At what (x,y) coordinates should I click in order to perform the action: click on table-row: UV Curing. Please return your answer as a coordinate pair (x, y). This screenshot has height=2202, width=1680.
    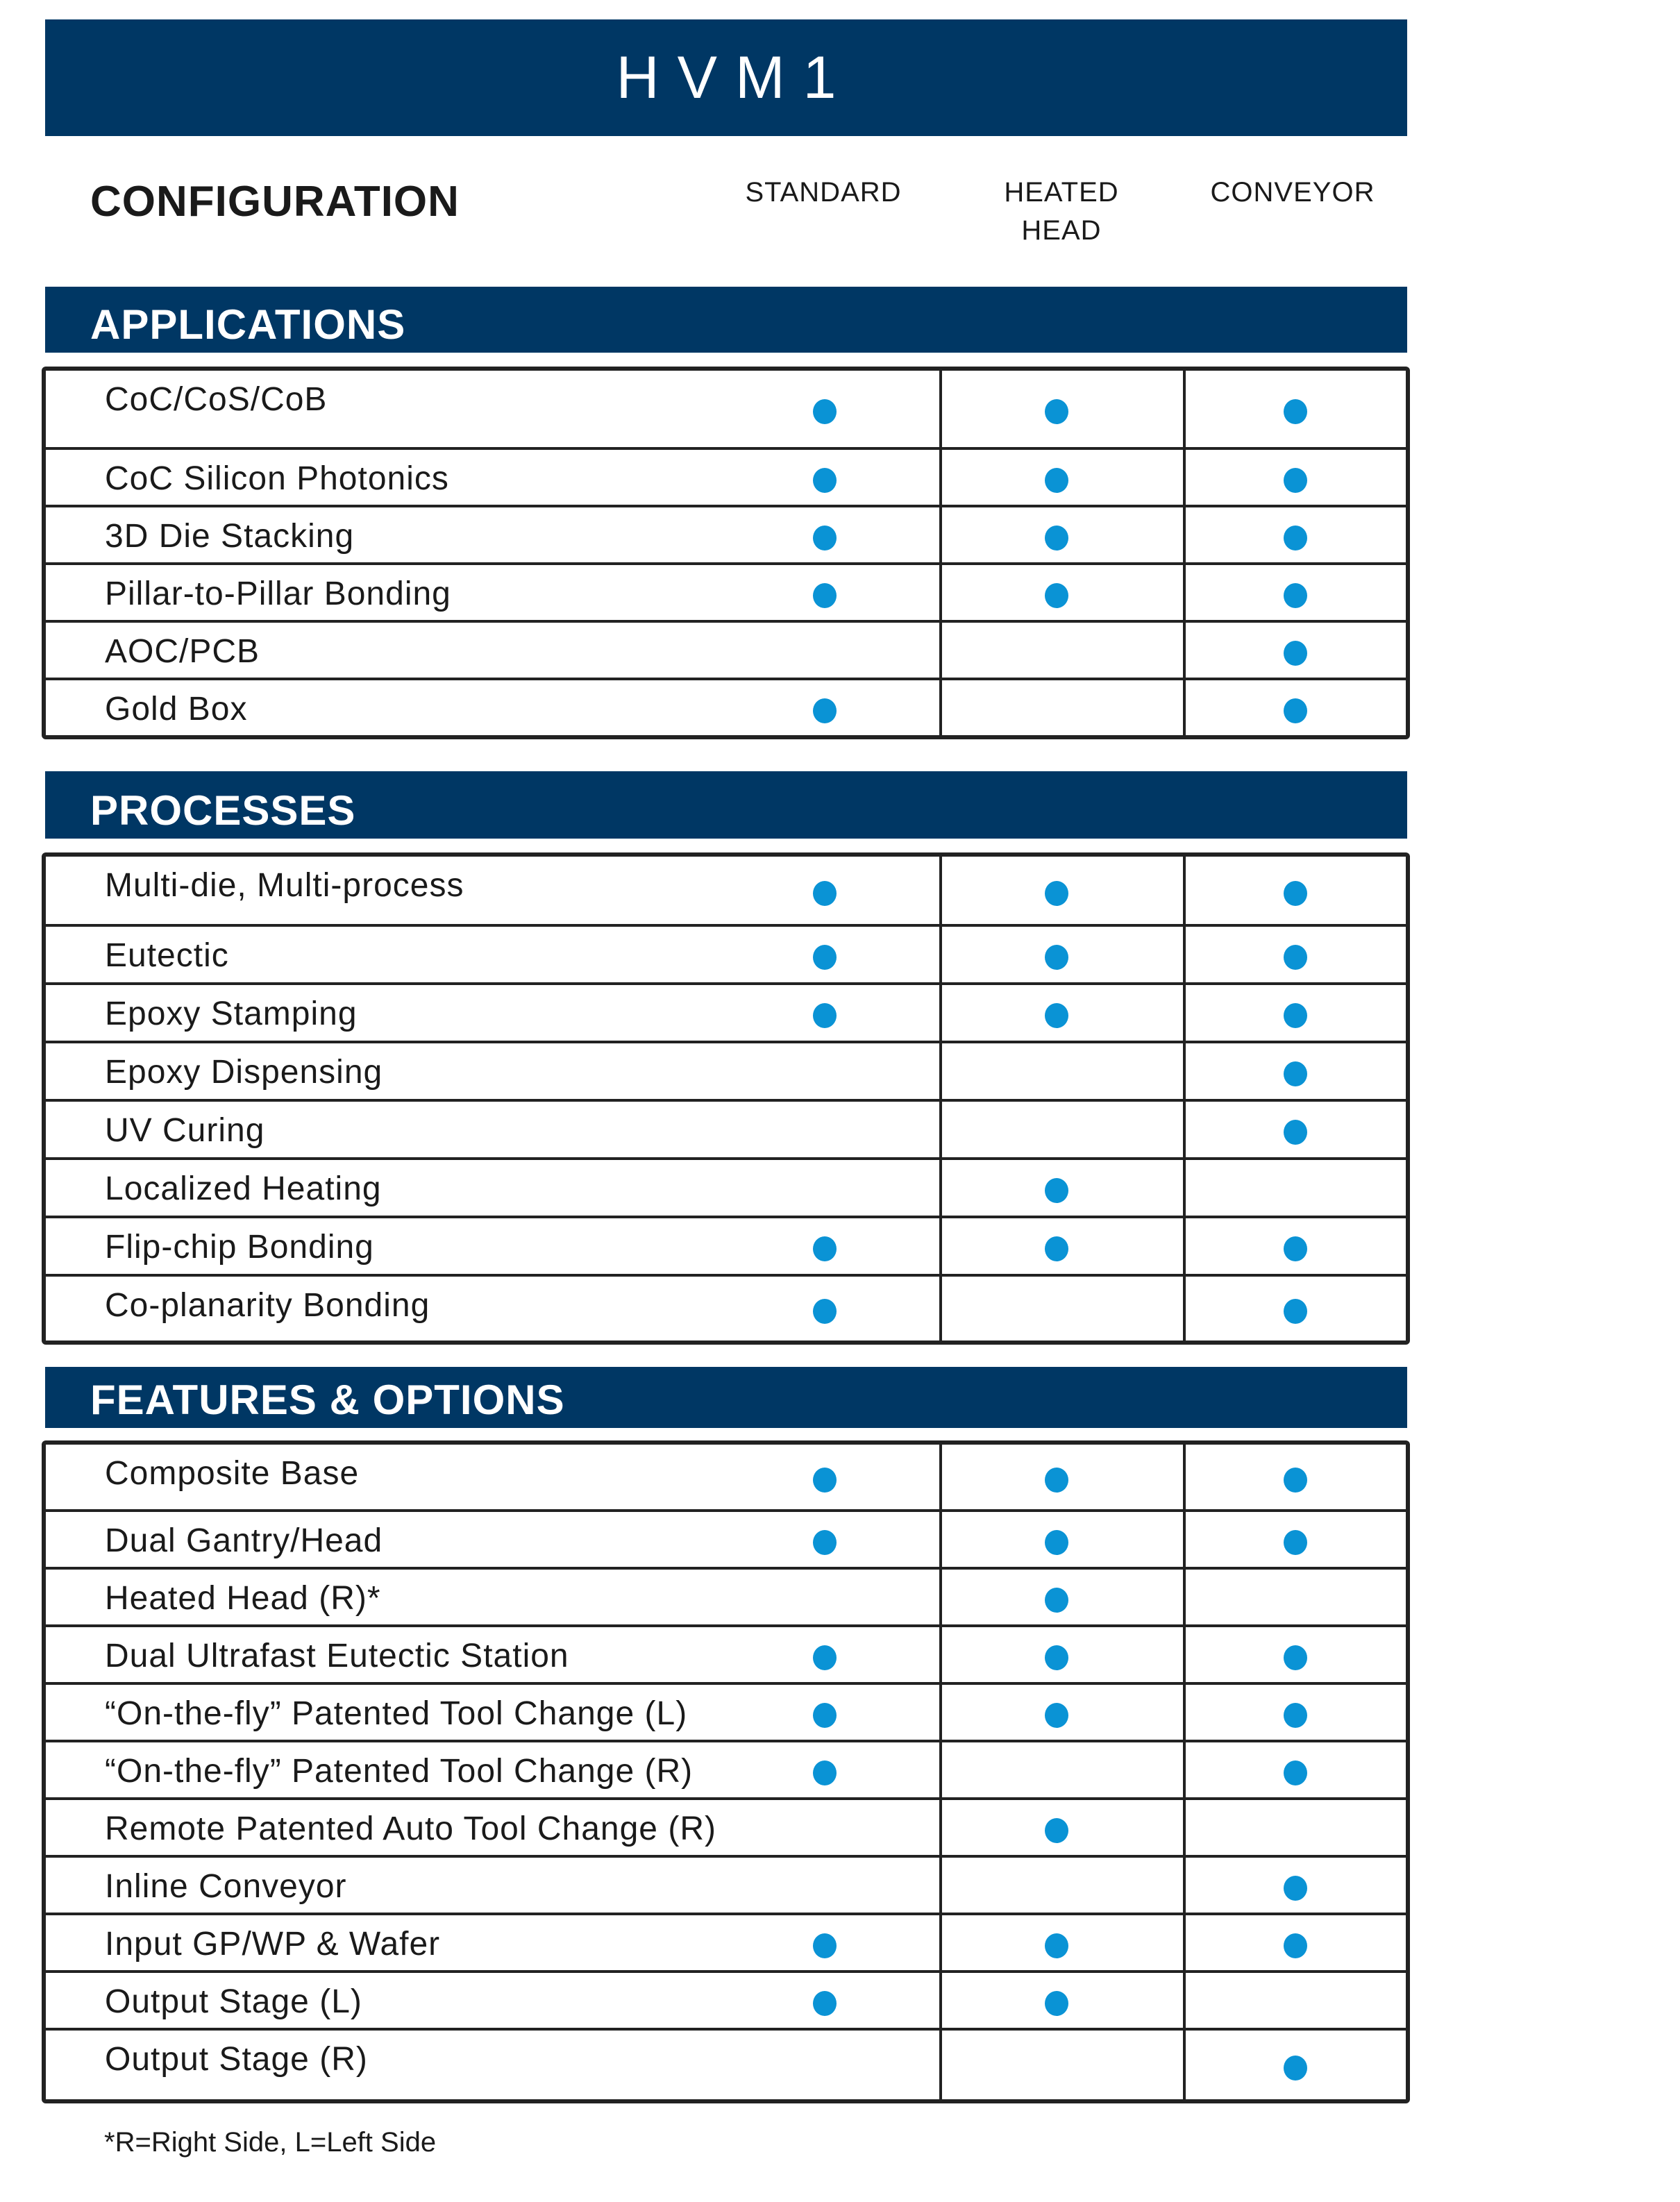
    Looking at the image, I should click on (726, 1128).